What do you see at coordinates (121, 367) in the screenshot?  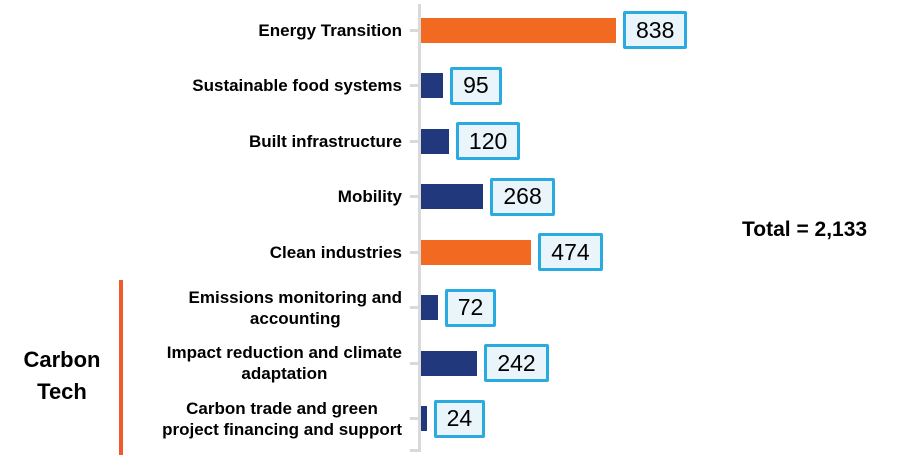 I see `carbon-tech-bracket` at bounding box center [121, 367].